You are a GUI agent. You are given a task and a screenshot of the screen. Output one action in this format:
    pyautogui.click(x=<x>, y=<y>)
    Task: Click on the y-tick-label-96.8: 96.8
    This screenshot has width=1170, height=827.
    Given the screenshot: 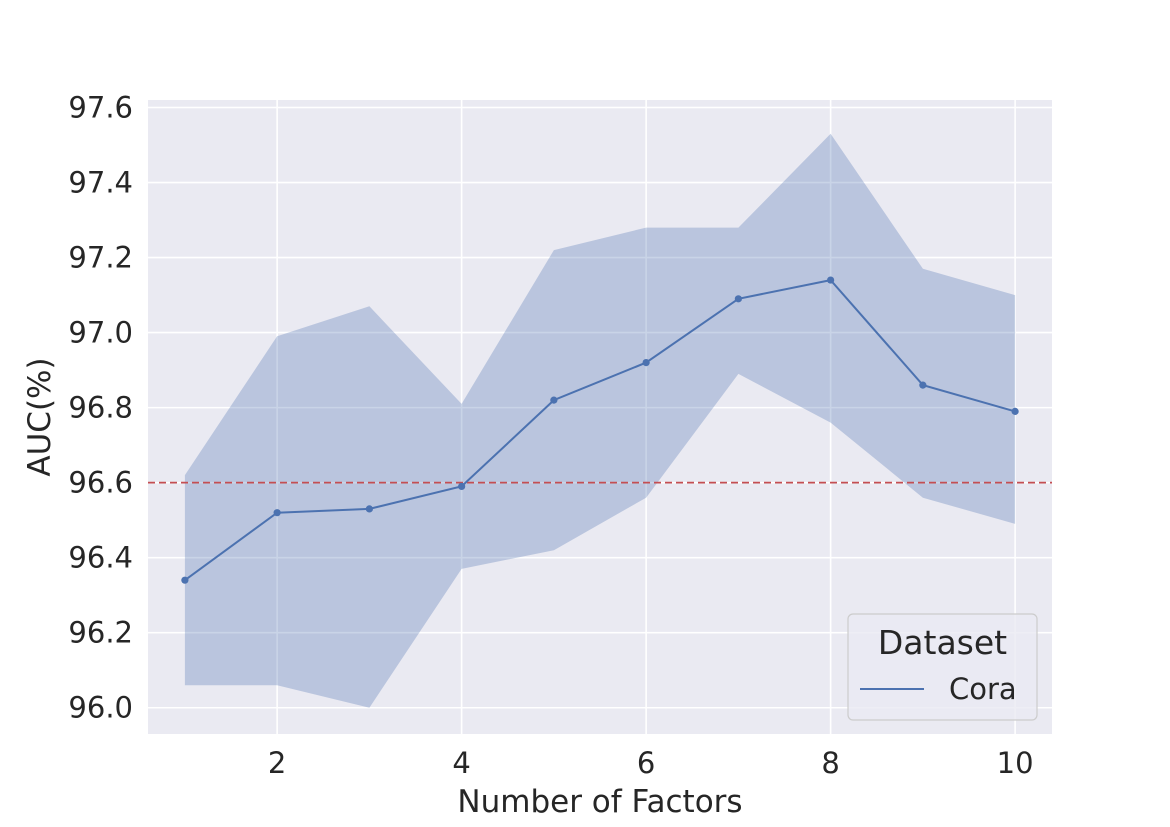 What is the action you would take?
    pyautogui.click(x=100, y=408)
    